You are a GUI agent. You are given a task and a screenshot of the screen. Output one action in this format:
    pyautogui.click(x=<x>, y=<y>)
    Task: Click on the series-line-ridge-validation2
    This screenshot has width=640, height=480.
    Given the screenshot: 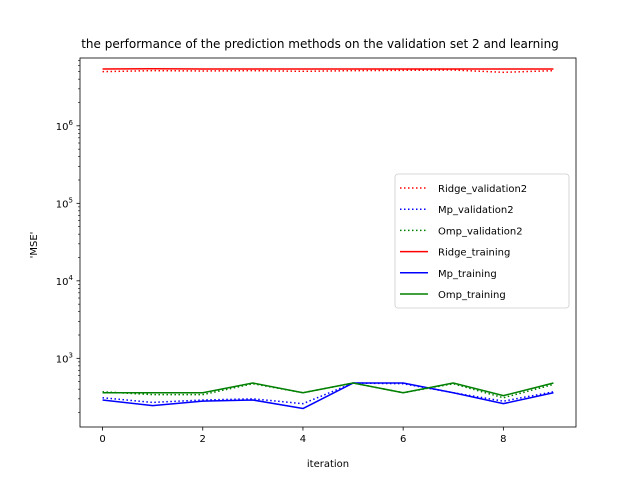 What is the action you would take?
    pyautogui.click(x=328, y=71)
    